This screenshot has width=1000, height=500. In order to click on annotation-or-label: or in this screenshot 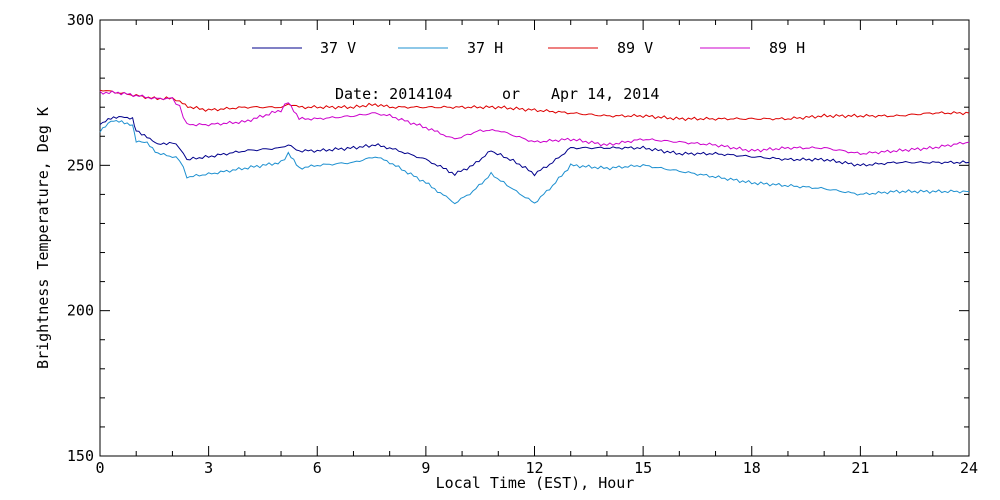, I will do `click(511, 94)`.